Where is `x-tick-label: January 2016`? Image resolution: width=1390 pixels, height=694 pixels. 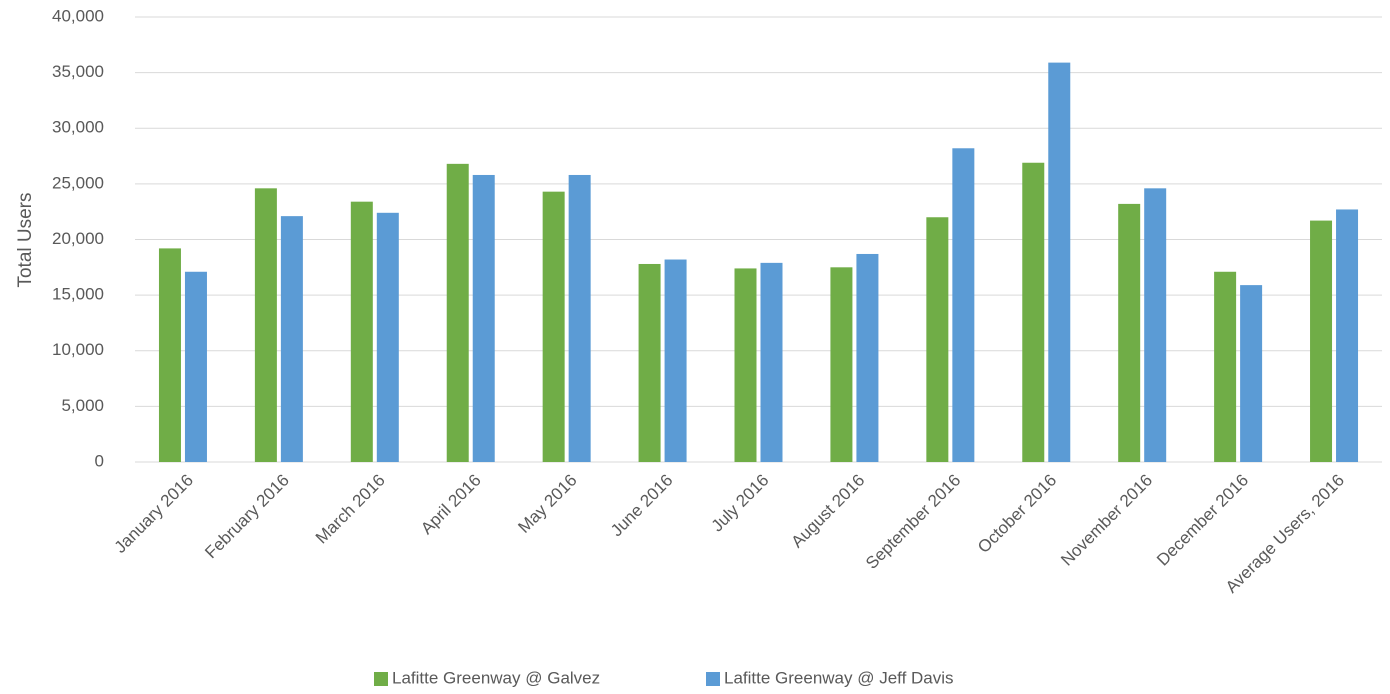
x-tick-label: January 2016 is located at coordinates (154, 514).